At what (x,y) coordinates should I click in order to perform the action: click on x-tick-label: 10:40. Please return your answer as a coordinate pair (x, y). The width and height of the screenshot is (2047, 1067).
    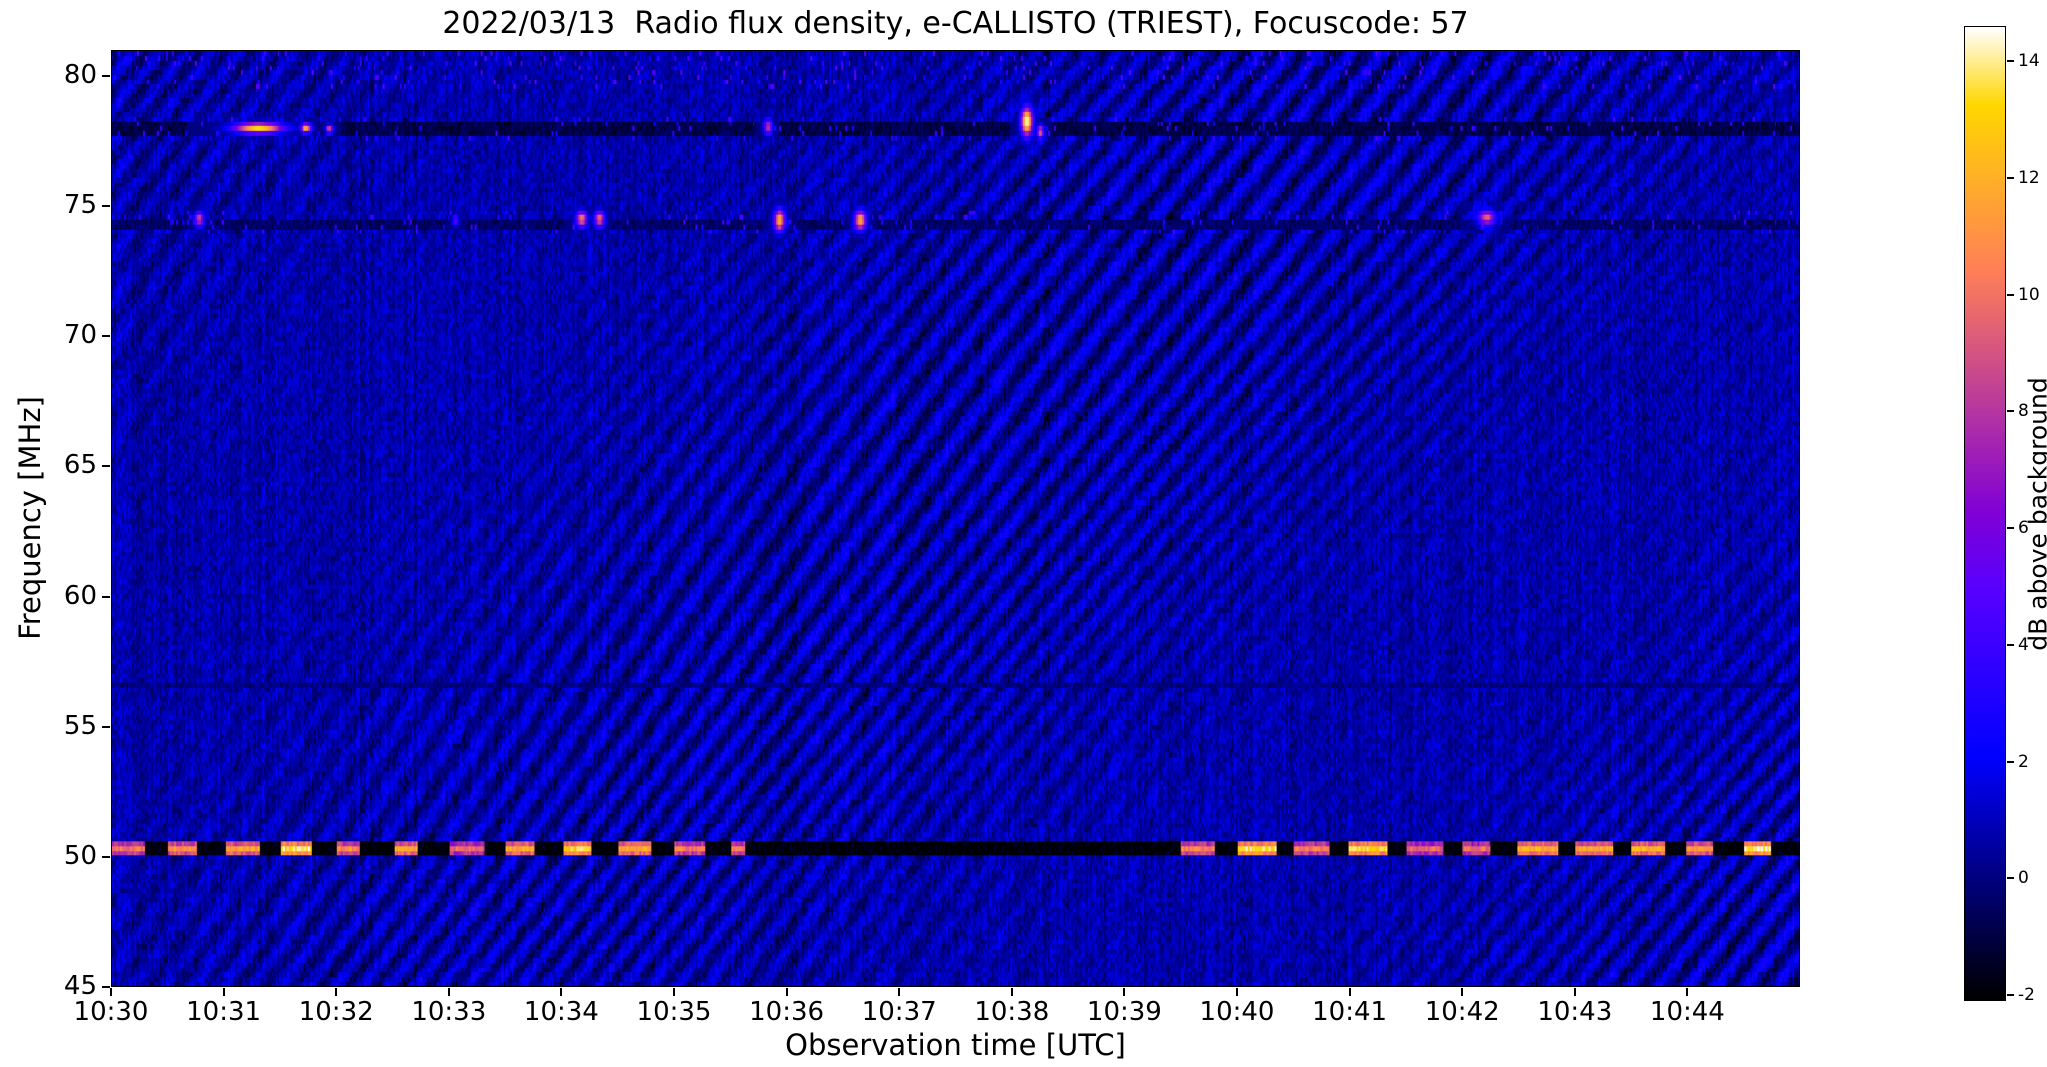
    Looking at the image, I should click on (1237, 1012).